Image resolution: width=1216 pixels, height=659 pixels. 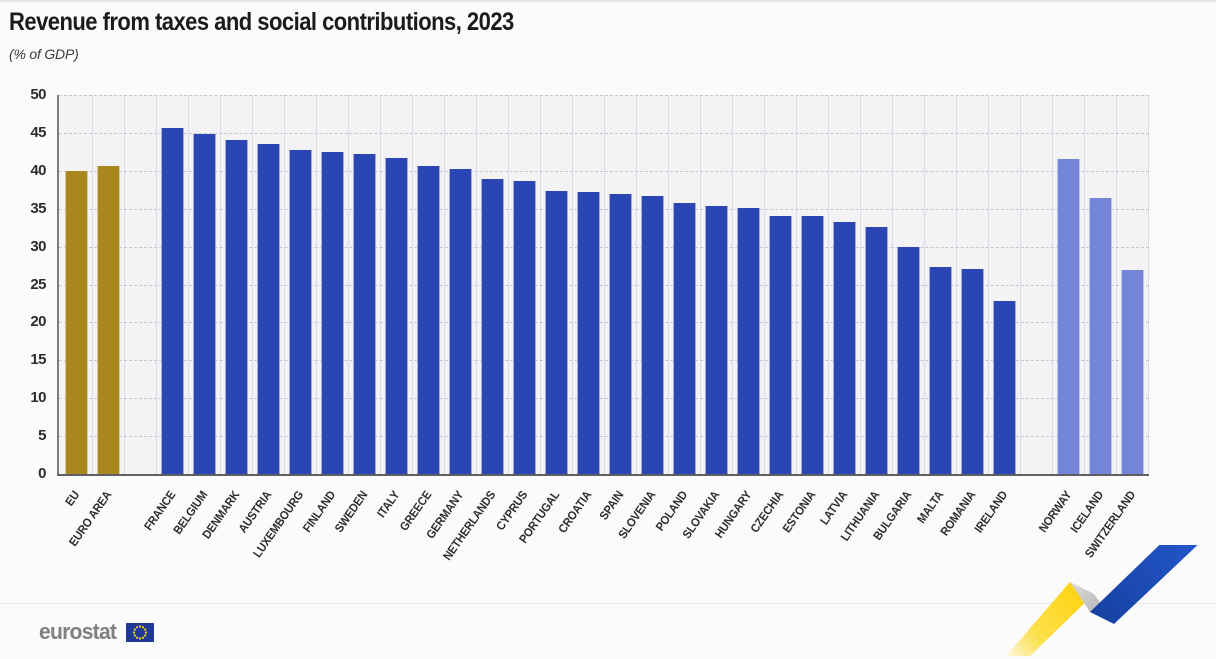 What do you see at coordinates (108, 320) in the screenshot?
I see `bar-euro-area` at bounding box center [108, 320].